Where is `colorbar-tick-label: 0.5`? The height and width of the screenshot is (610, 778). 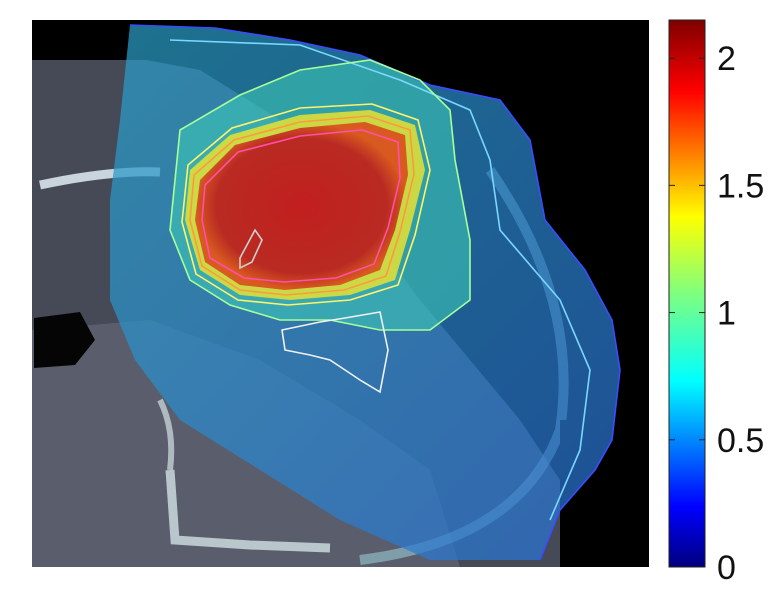
colorbar-tick-label: 0.5 is located at coordinates (740, 441).